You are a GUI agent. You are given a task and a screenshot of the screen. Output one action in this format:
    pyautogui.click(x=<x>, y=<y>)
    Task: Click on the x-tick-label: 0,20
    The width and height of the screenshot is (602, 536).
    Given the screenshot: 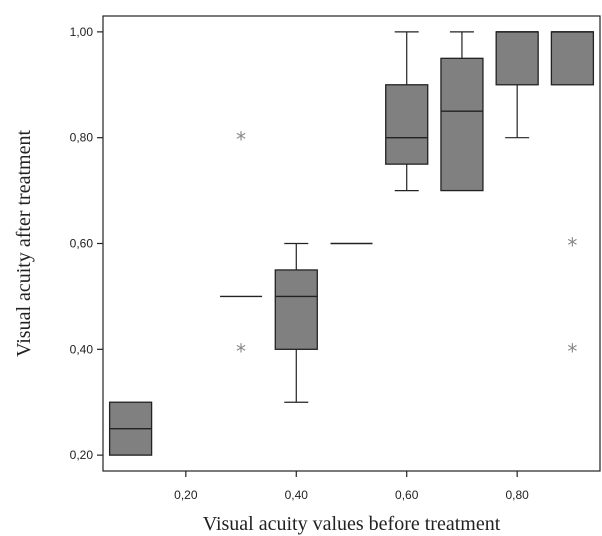 What is the action you would take?
    pyautogui.click(x=186, y=495)
    